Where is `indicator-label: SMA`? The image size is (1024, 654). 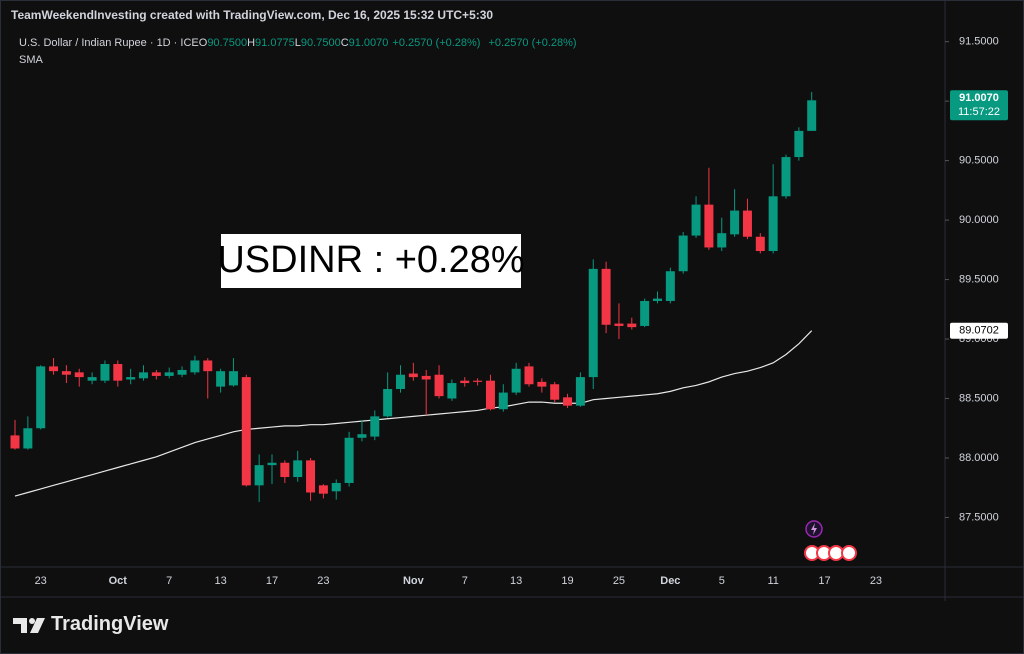
indicator-label: SMA is located at coordinates (31, 60).